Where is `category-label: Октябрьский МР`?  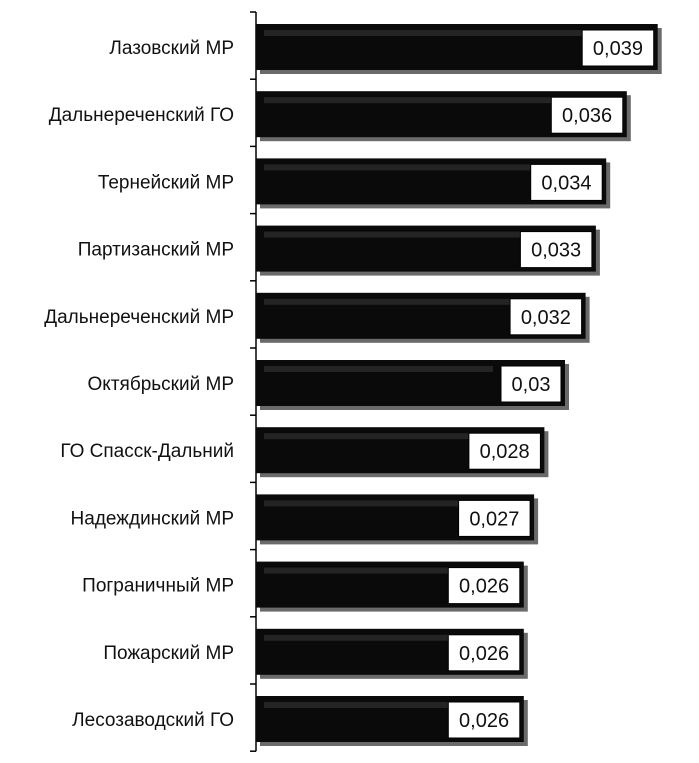
category-label: Октябрьский МР is located at coordinates (161, 384).